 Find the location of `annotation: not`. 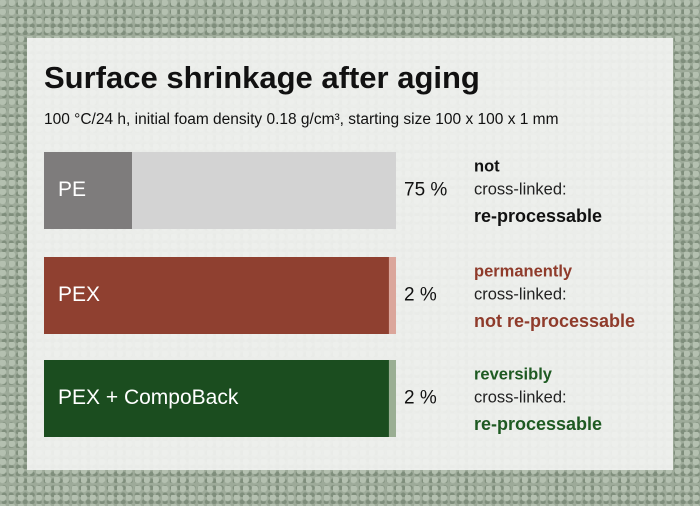

annotation: not is located at coordinates (487, 166).